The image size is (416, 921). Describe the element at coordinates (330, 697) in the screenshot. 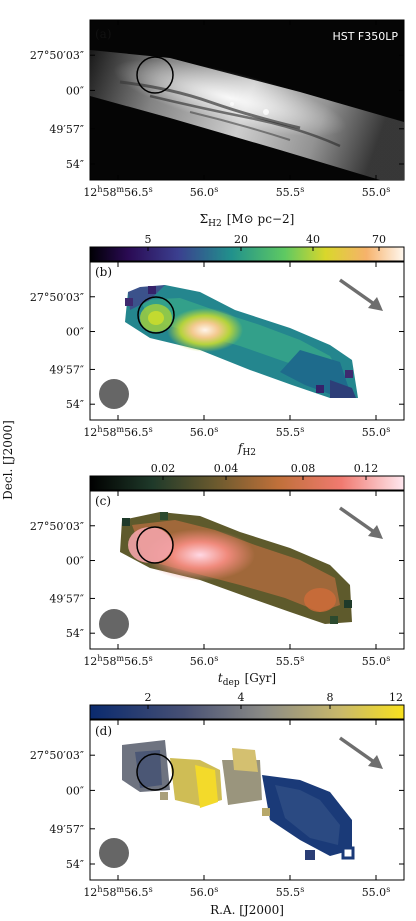

I see `colorbar-tick-label: 8` at that location.